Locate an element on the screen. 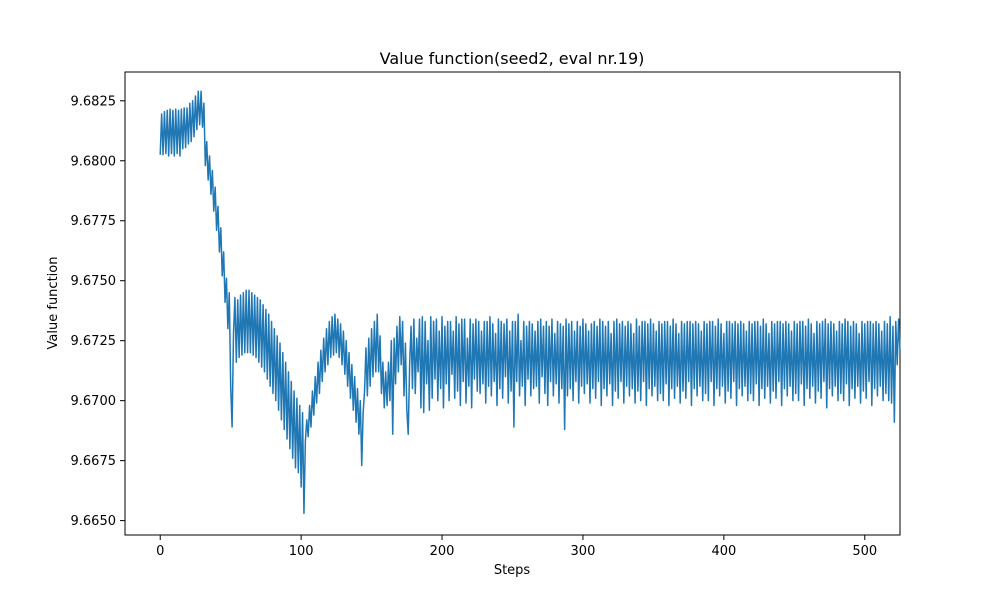 The height and width of the screenshot is (600, 1000). x-tick-label: 200 is located at coordinates (442, 551).